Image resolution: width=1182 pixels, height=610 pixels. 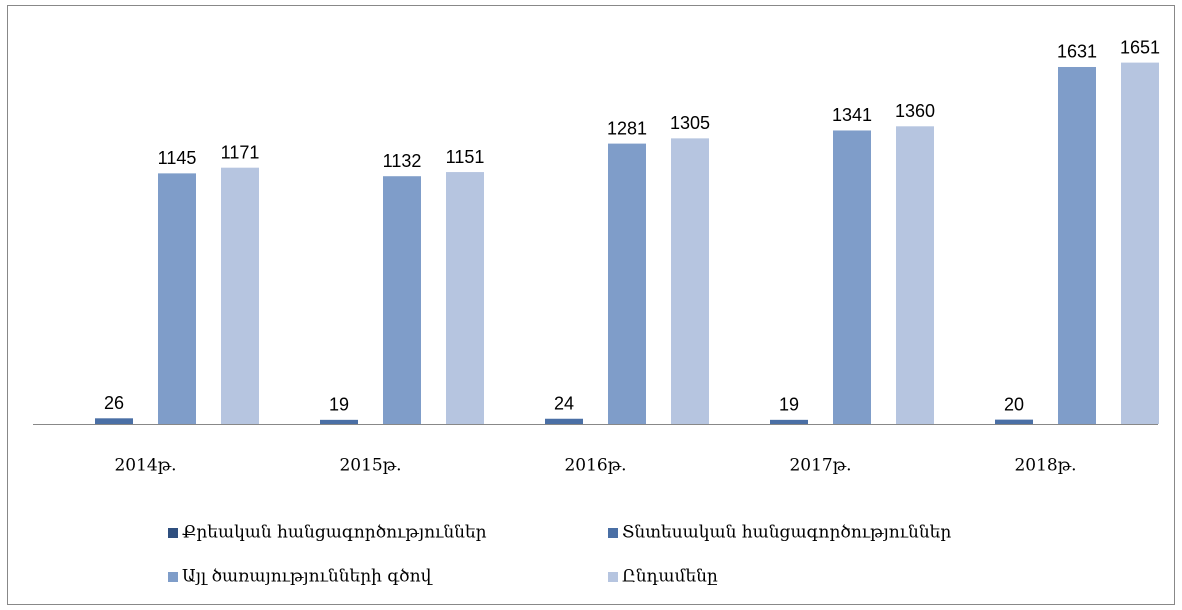 What do you see at coordinates (852, 115) in the screenshot?
I see `data-label: 1341` at bounding box center [852, 115].